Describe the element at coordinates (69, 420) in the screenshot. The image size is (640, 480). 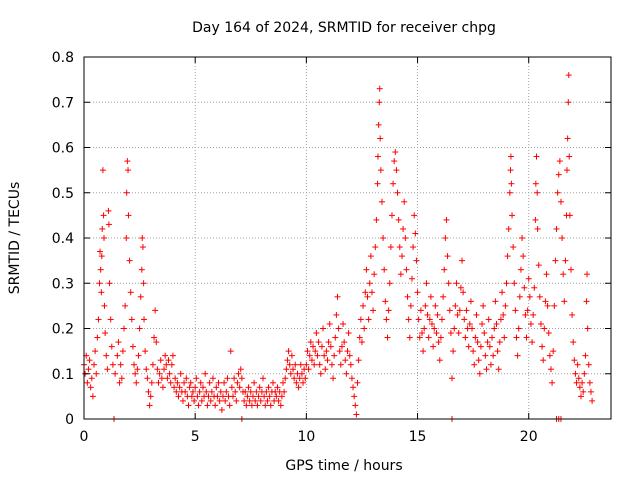
I see `y-tick-label: 0` at that location.